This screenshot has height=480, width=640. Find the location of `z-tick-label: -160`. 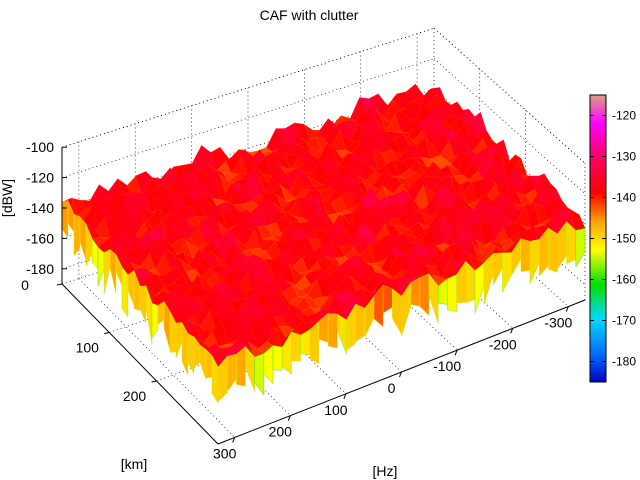

z-tick-label: -160 is located at coordinates (40, 238).